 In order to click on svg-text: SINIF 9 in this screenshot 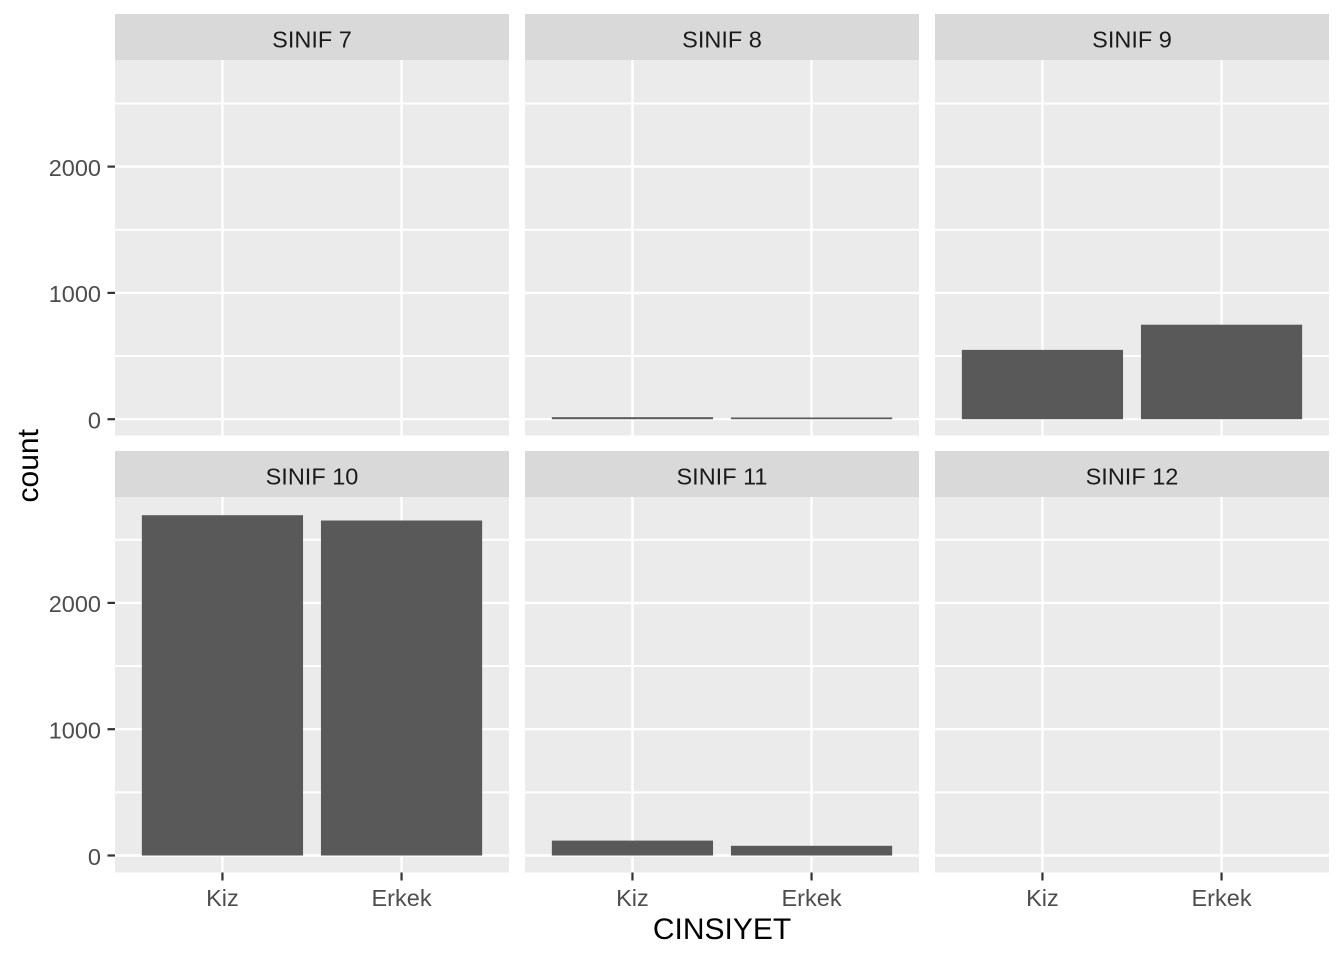, I will do `click(1132, 40)`.